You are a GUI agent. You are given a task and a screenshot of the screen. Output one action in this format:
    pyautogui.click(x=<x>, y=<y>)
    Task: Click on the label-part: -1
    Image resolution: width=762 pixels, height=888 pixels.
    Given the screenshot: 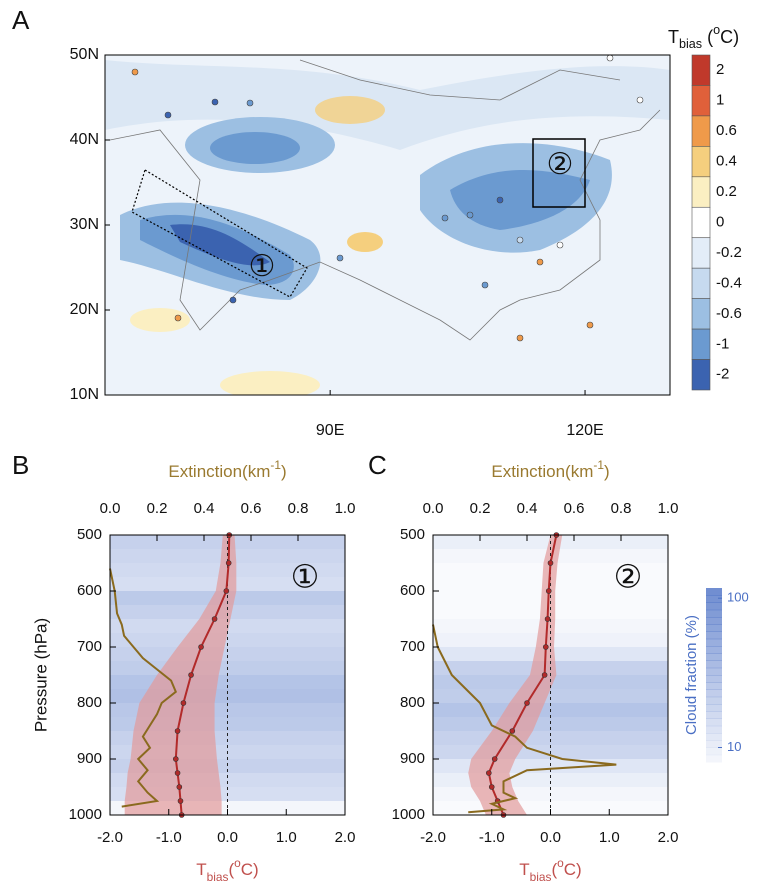 What is the action you would take?
    pyautogui.click(x=598, y=465)
    